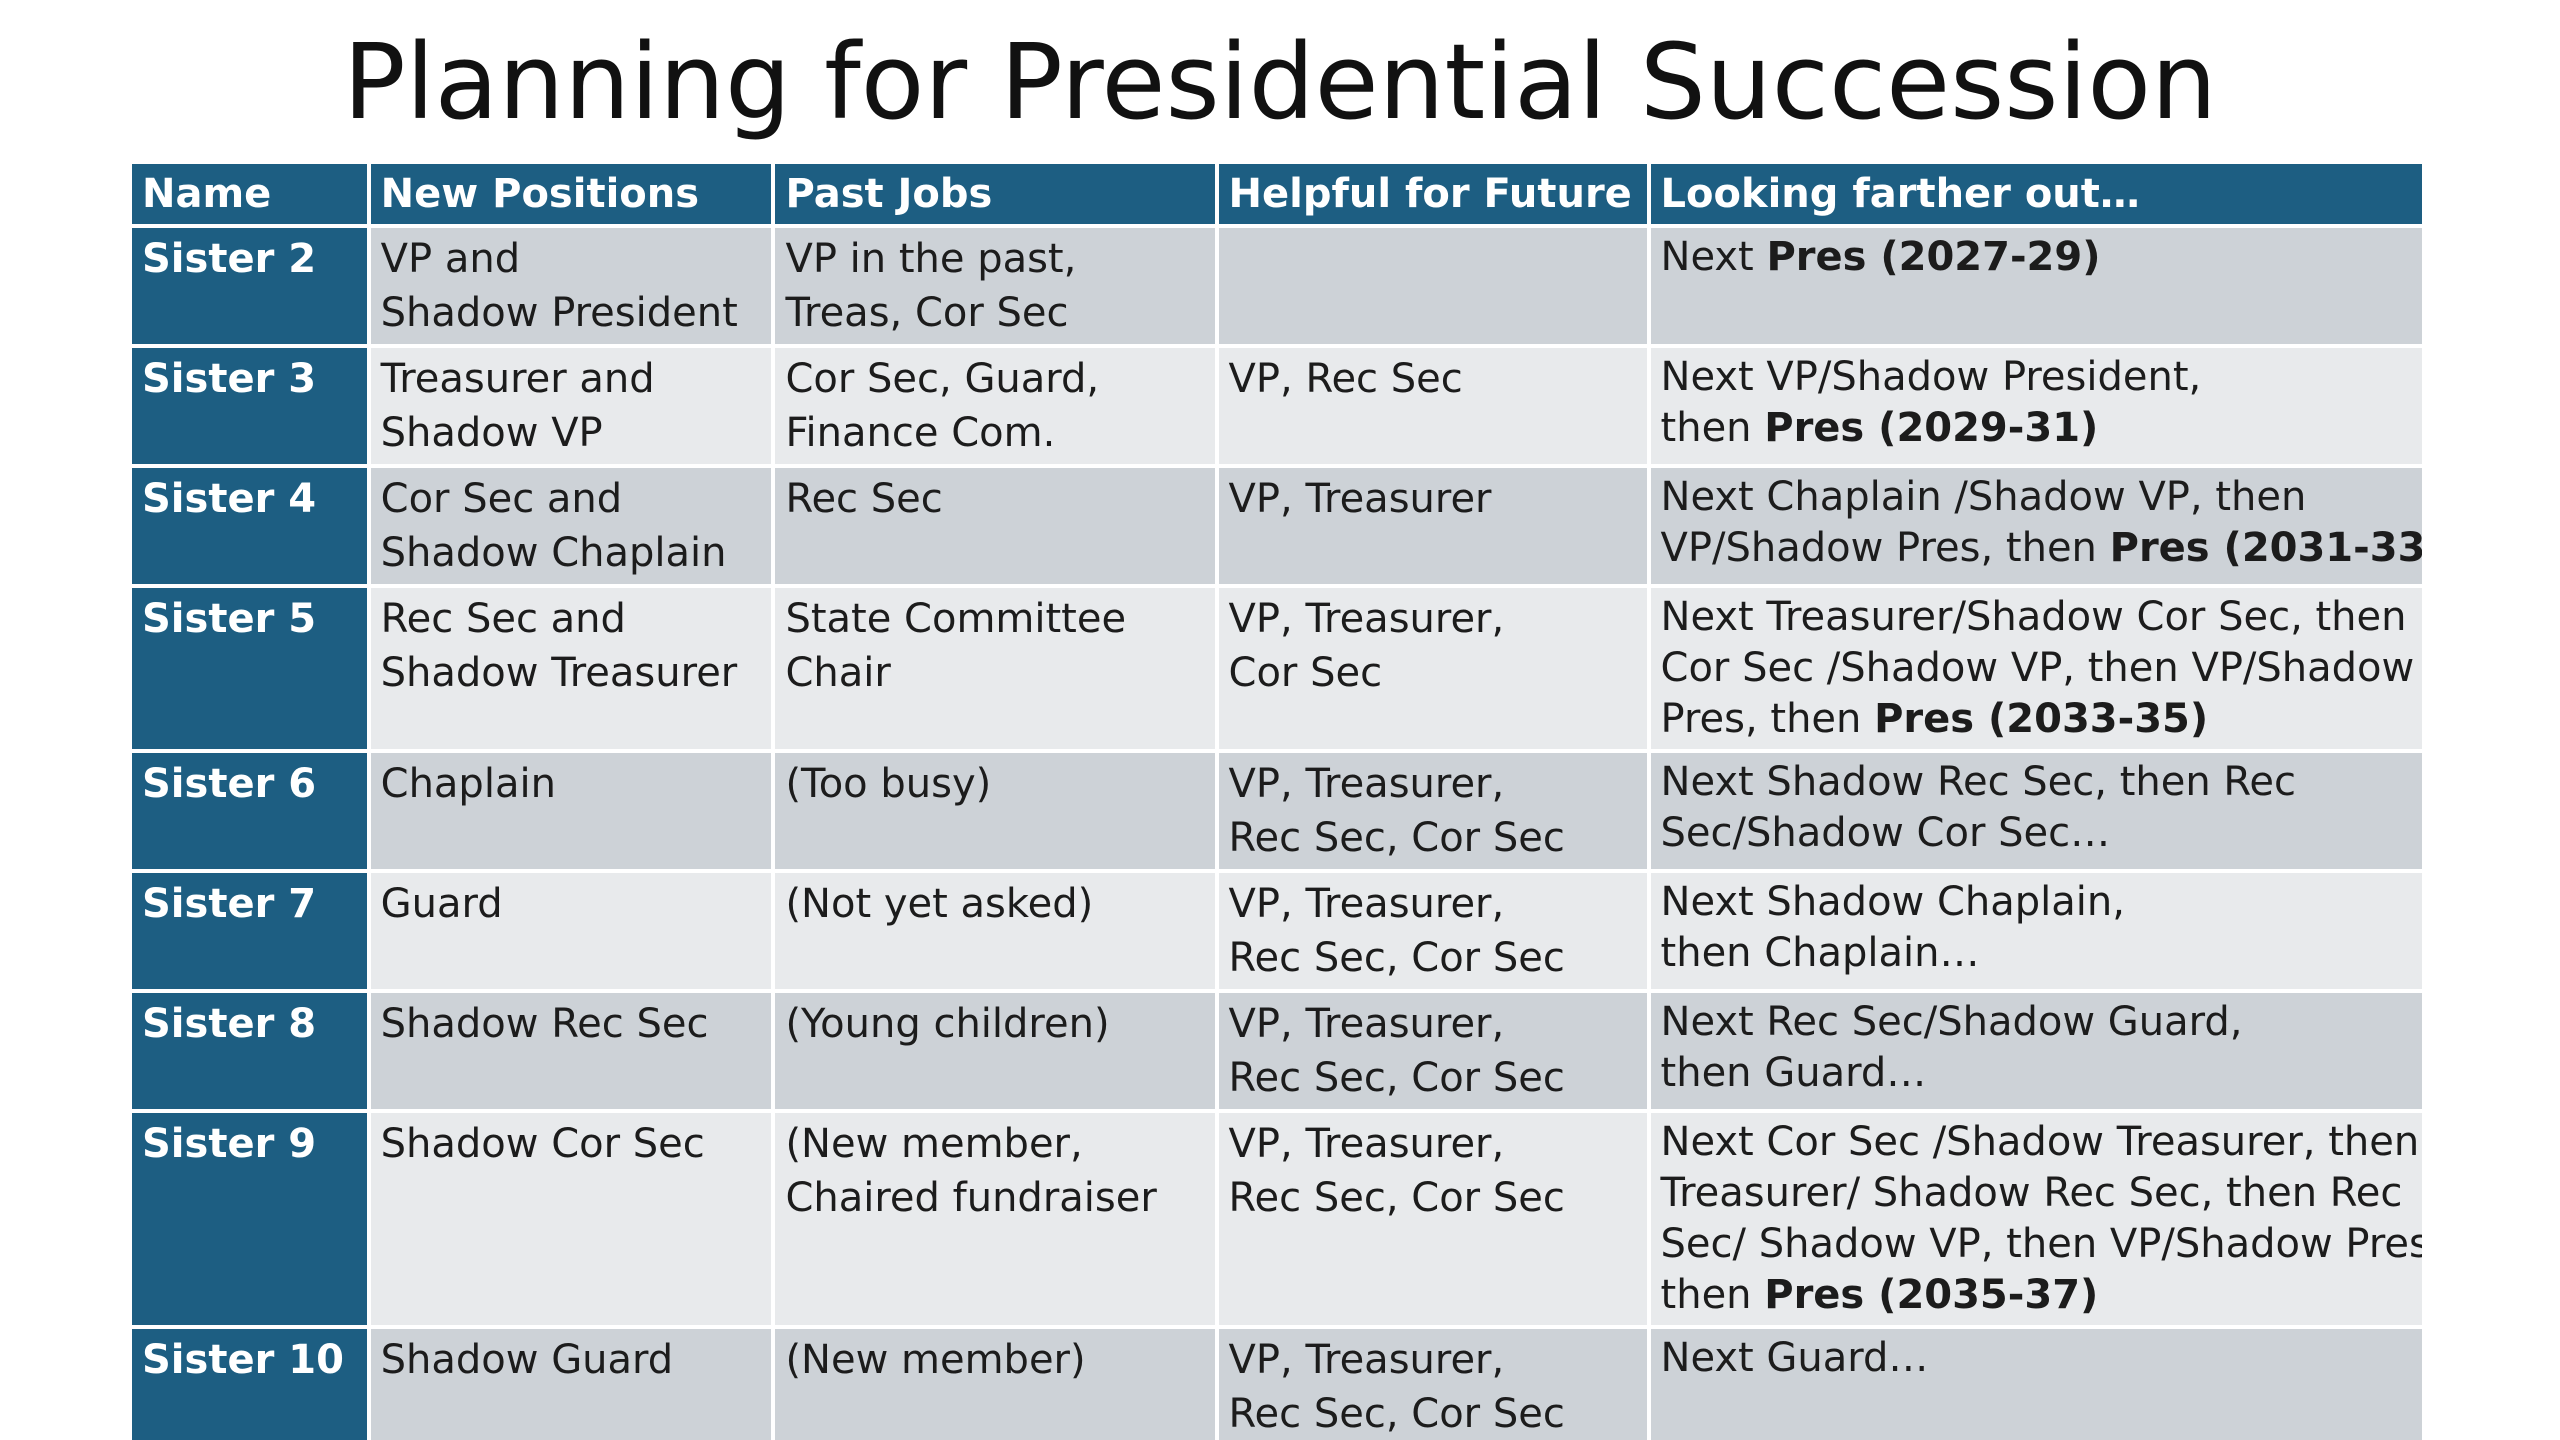 The width and height of the screenshot is (2560, 1440). I want to click on cell-helpful-for-future: VP, Rec Sec, so click(1432, 406).